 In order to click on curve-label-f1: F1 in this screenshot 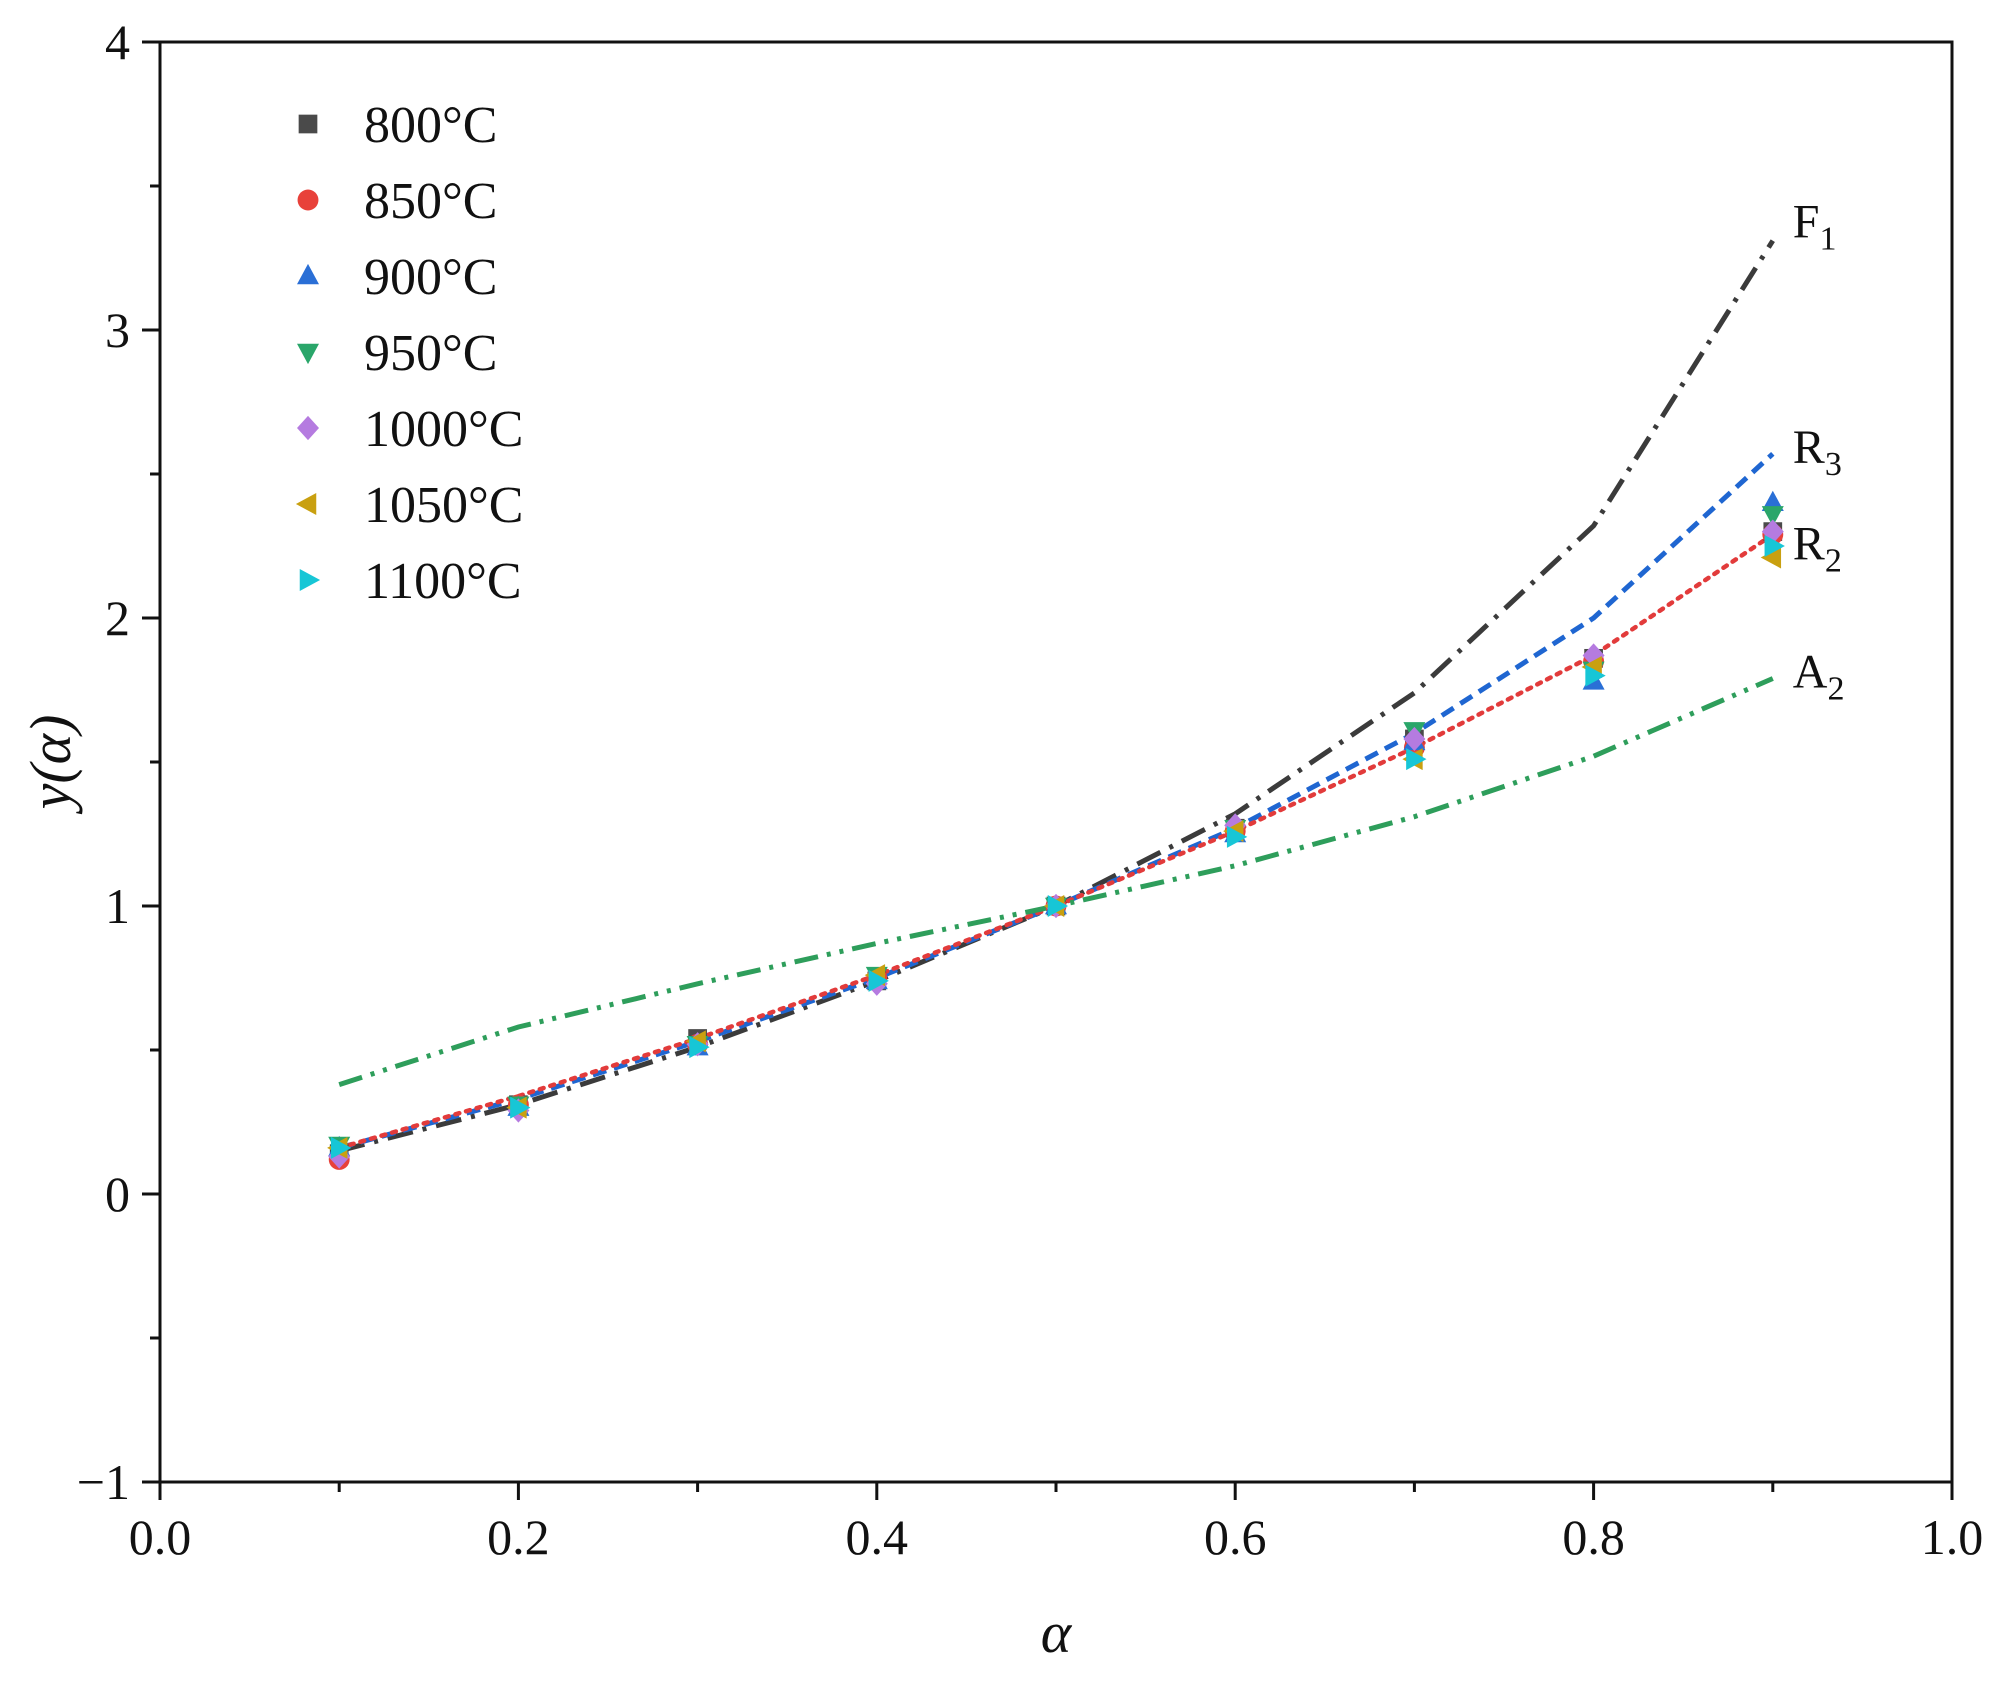, I will do `click(1815, 227)`.